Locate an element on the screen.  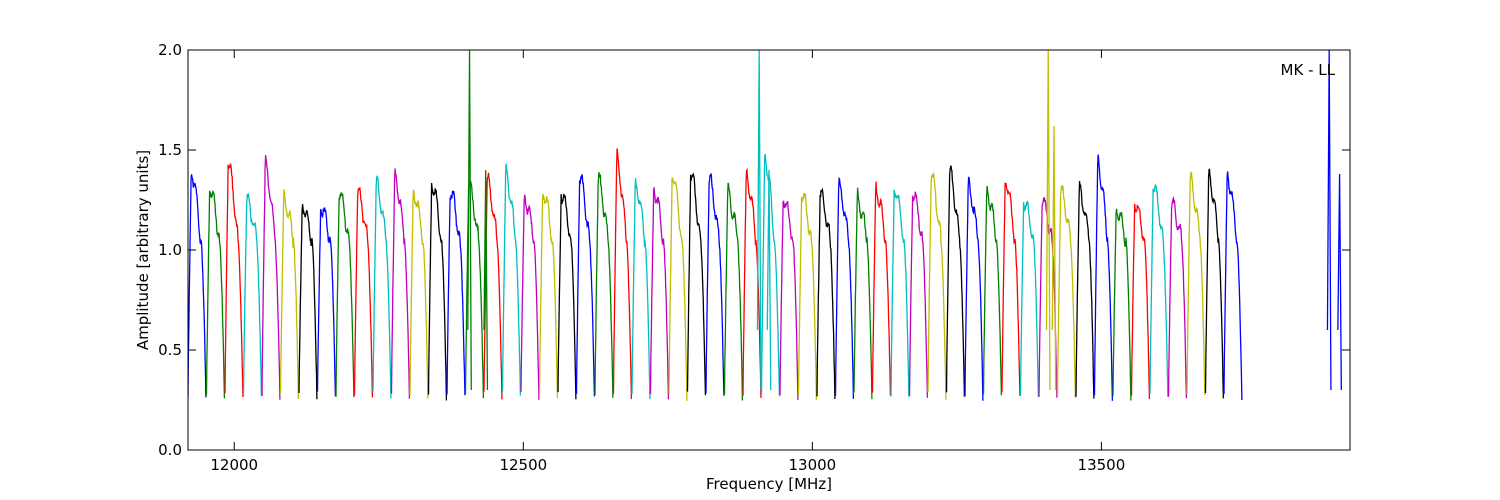
x-axis-label: Frequency [MHz] is located at coordinates (769, 484).